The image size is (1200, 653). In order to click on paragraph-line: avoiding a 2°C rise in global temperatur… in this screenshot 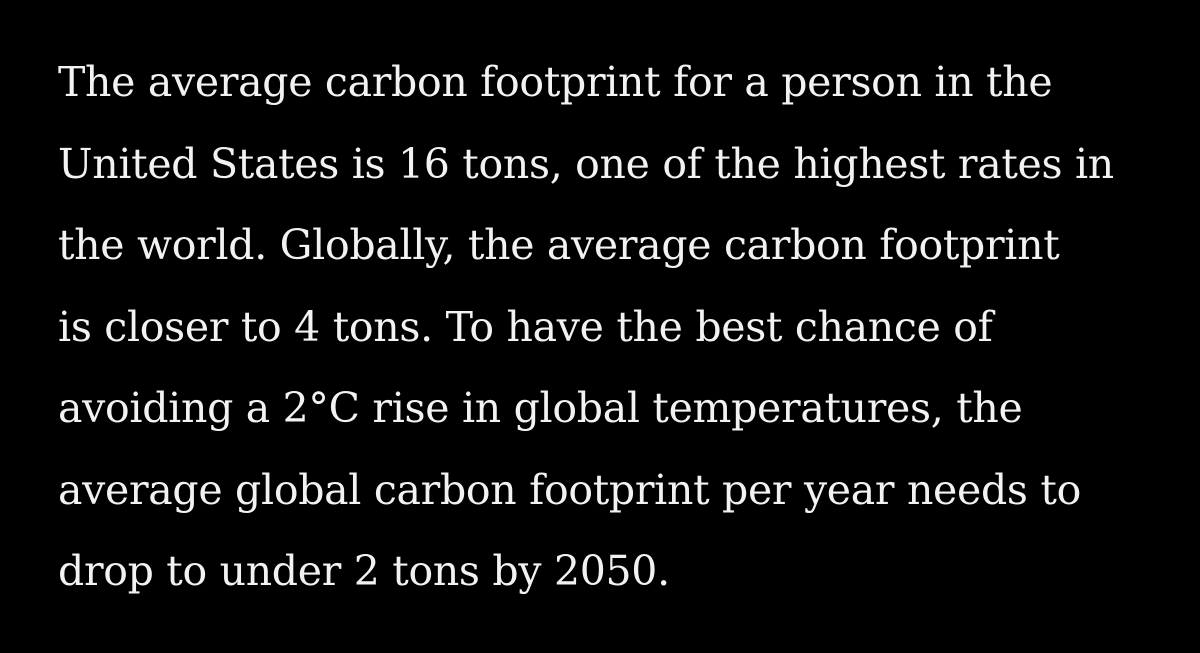, I will do `click(540, 408)`.